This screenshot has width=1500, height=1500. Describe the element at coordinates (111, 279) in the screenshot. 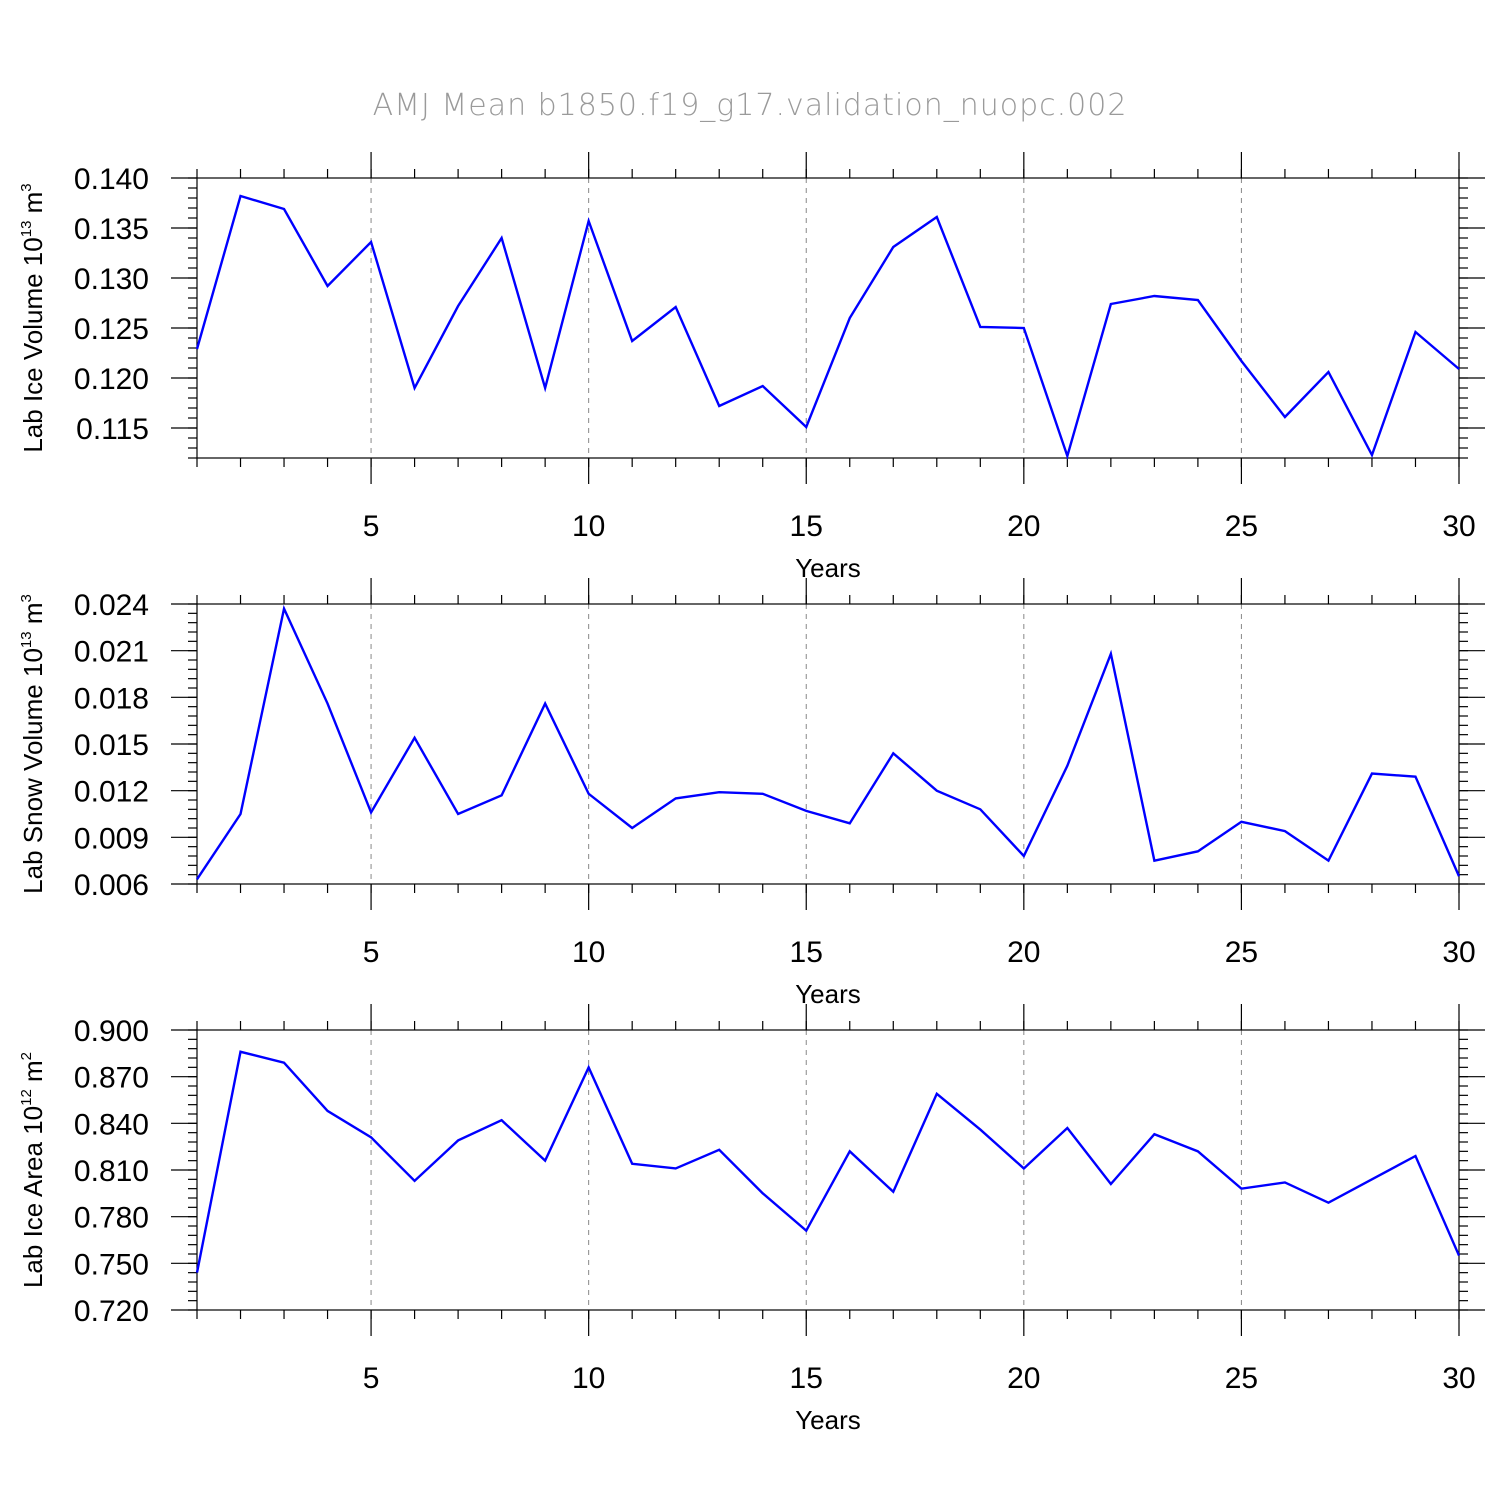

I see `y-tick-label: 0.130` at that location.